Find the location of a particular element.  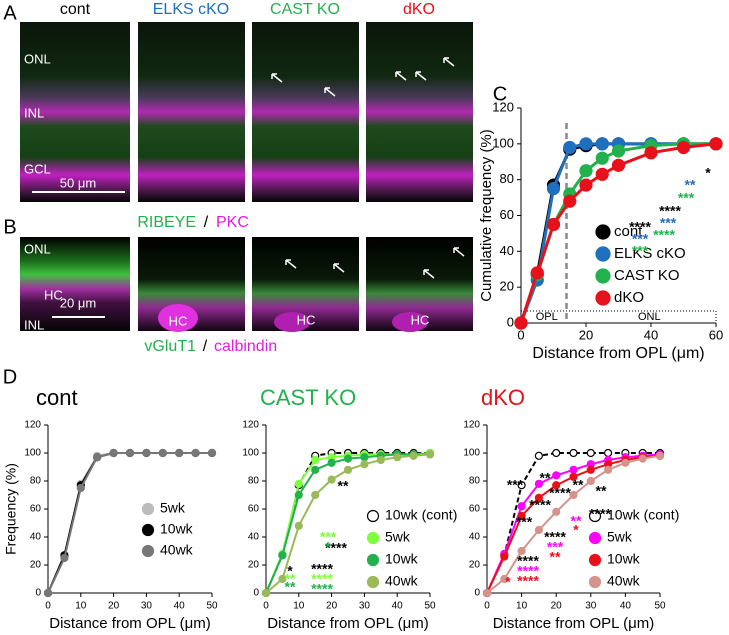

panel-letter: D is located at coordinates (10, 377).